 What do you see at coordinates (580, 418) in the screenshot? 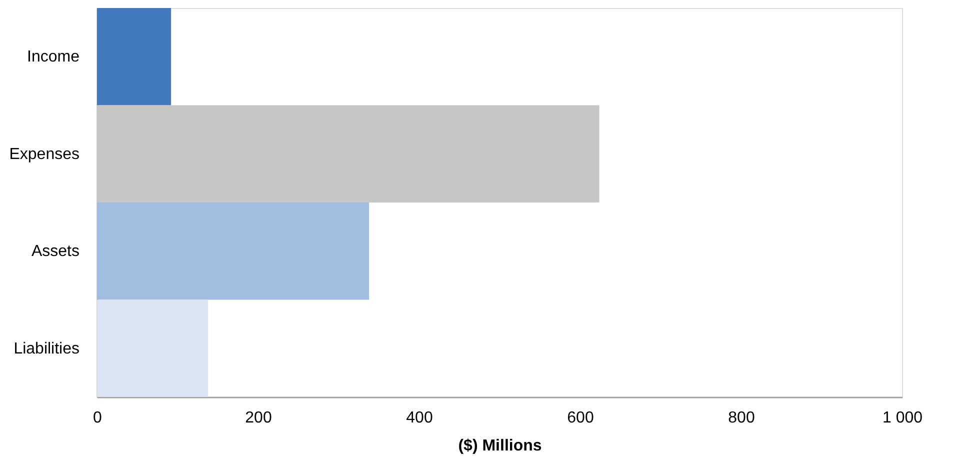
I see `x-tick-label: 600` at bounding box center [580, 418].